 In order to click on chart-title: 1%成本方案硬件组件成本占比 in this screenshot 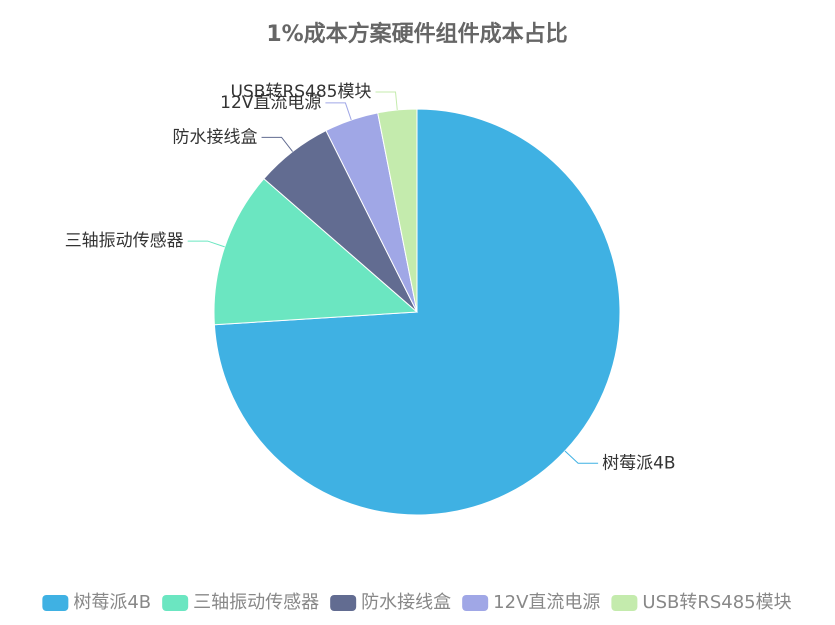, I will do `click(416, 34)`.